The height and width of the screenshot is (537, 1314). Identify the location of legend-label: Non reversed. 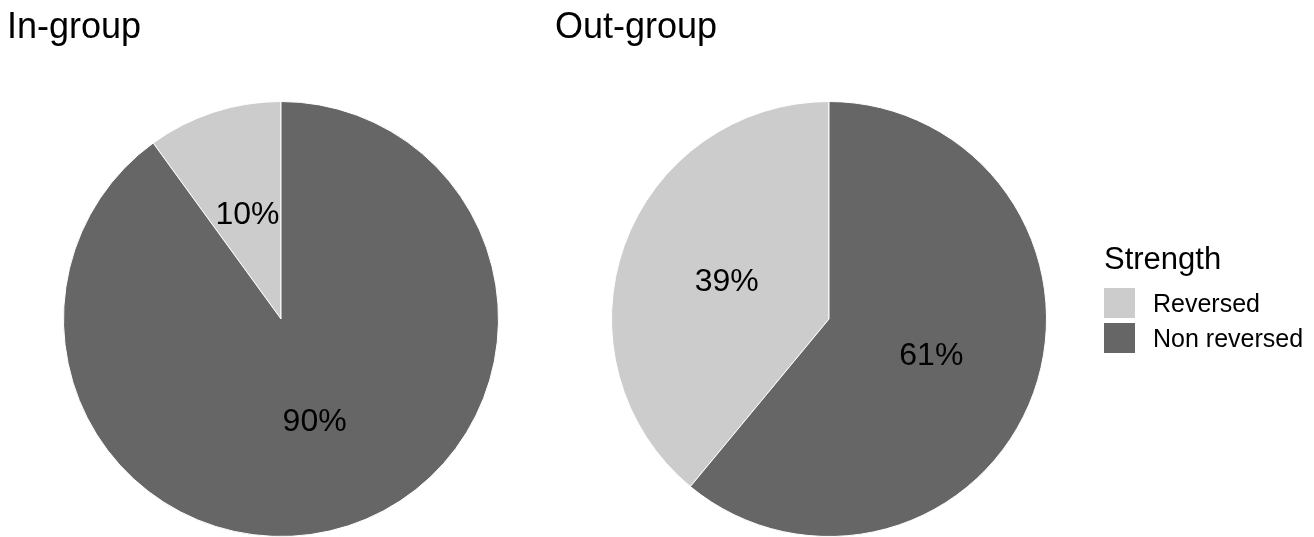
(1228, 338).